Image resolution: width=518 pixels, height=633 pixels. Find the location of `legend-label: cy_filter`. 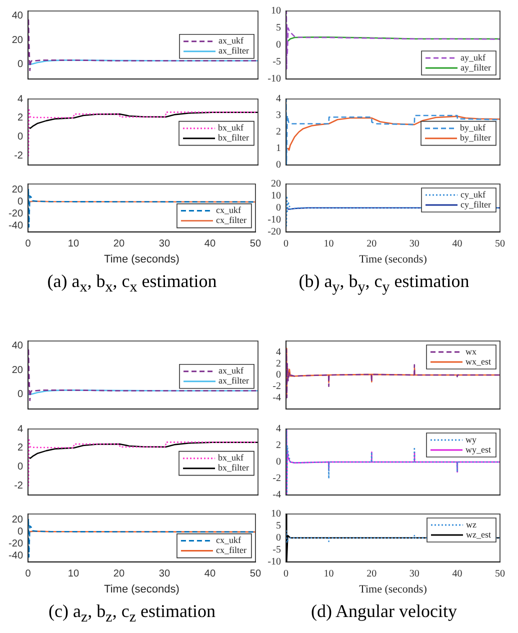

legend-label: cy_filter is located at coordinates (476, 204).